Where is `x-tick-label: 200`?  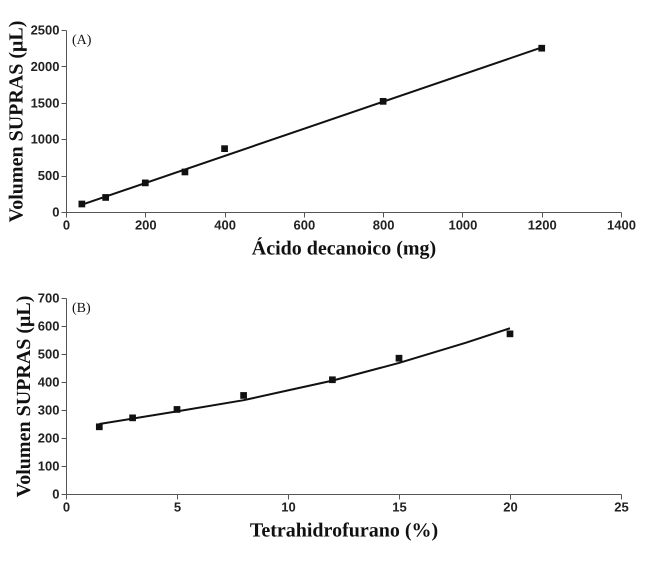
x-tick-label: 200 is located at coordinates (145, 225).